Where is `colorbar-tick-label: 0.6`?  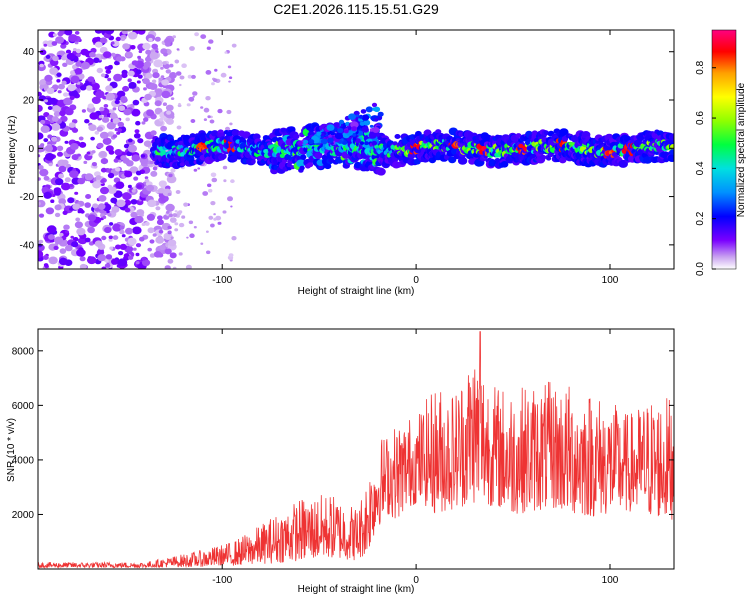 colorbar-tick-label: 0.6 is located at coordinates (700, 118).